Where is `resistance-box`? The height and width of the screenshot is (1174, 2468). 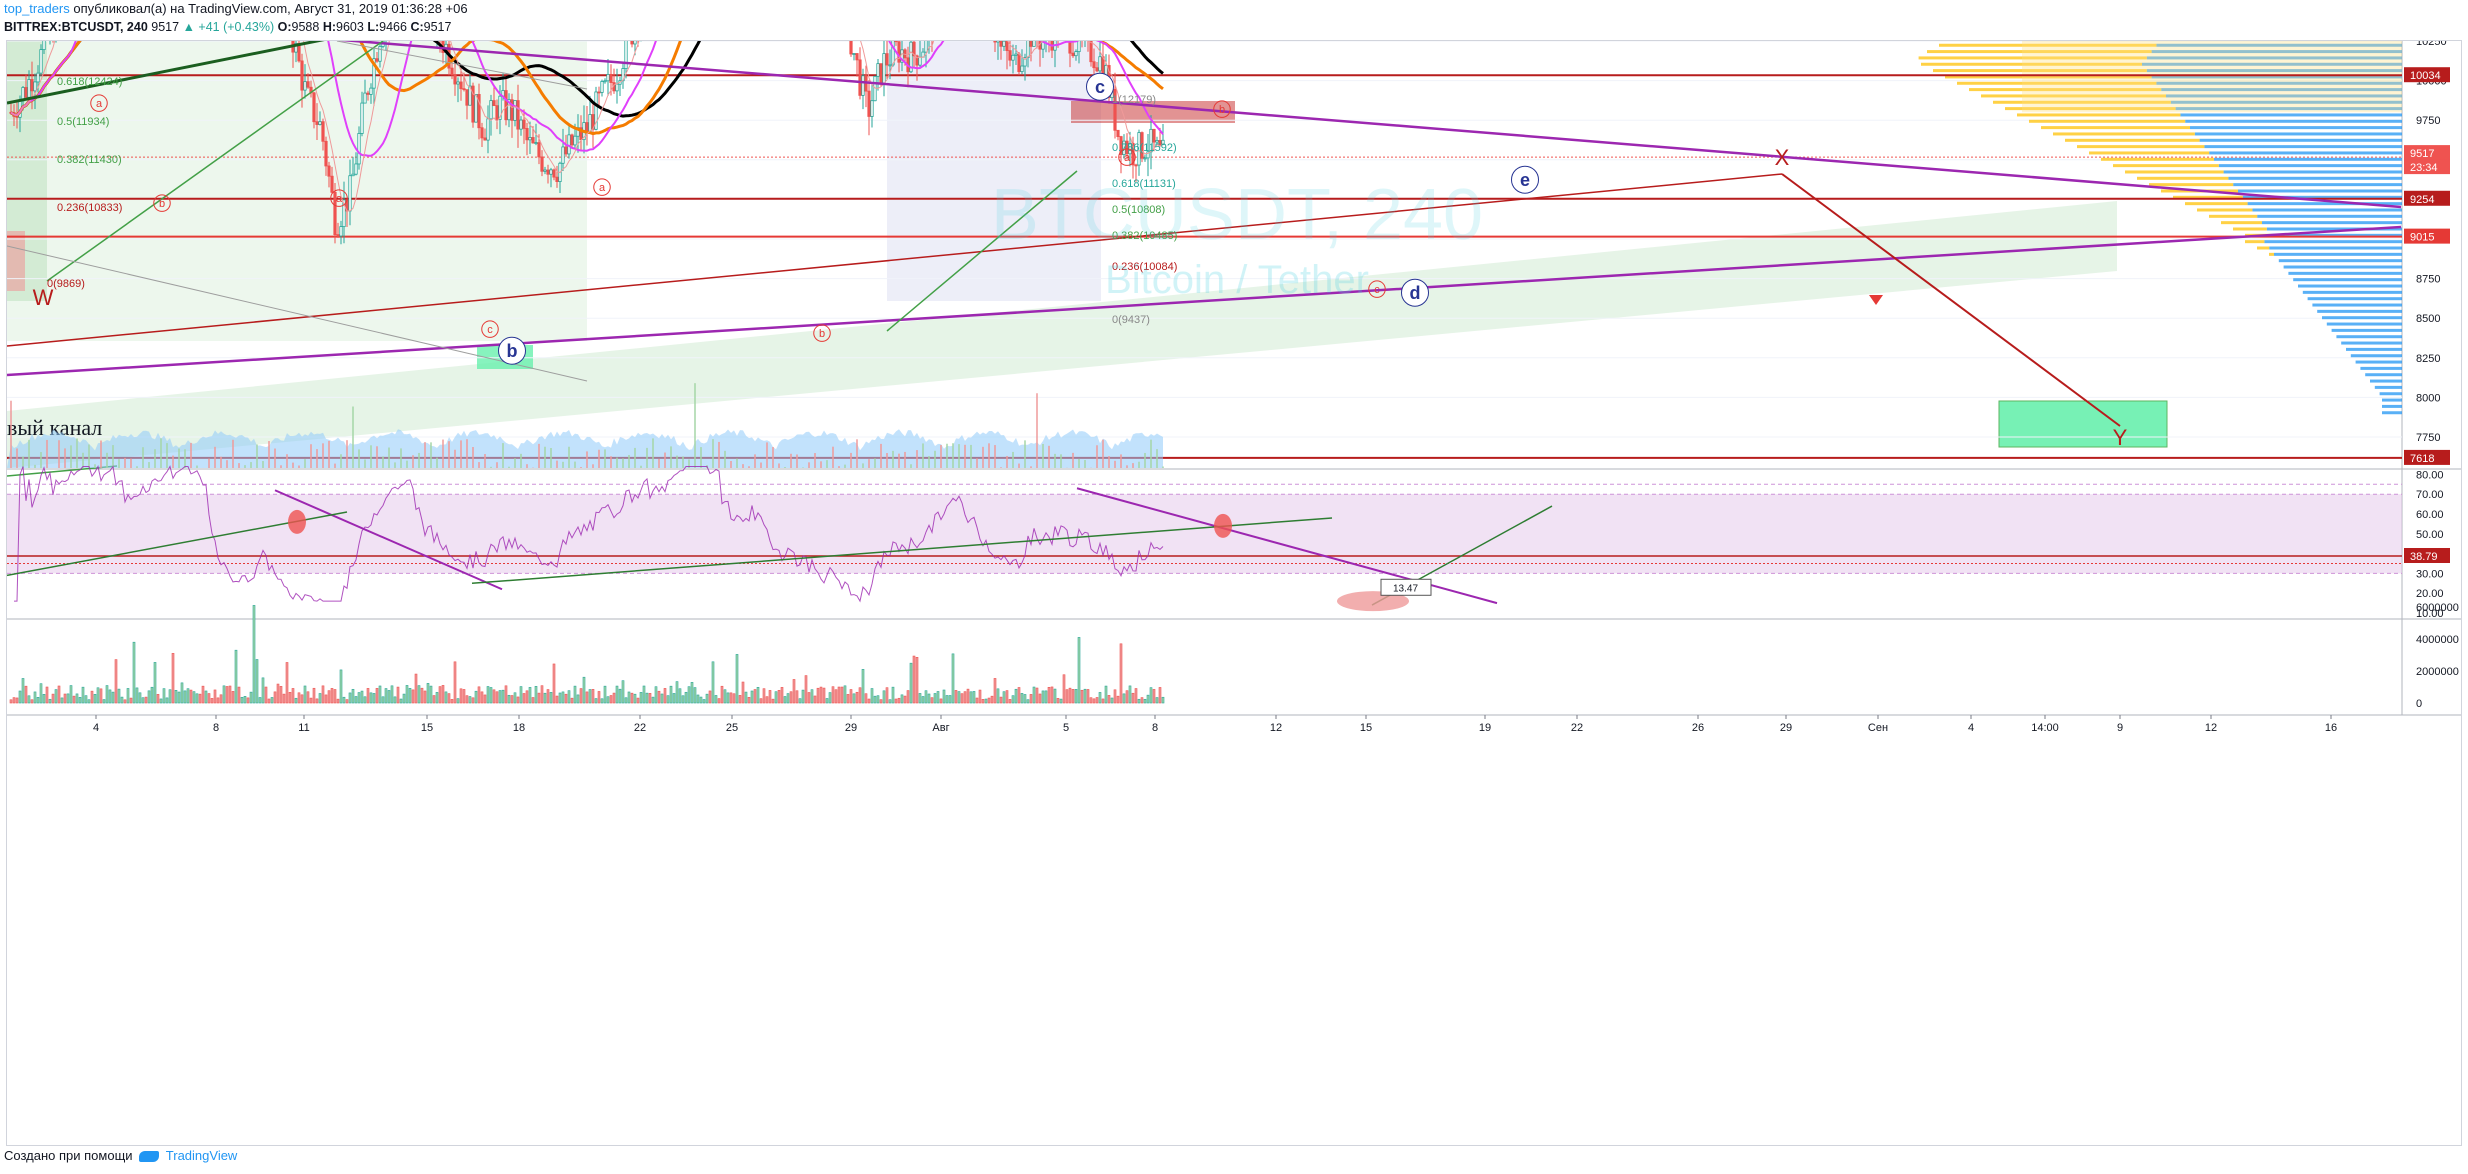
resistance-box is located at coordinates (1153, 112).